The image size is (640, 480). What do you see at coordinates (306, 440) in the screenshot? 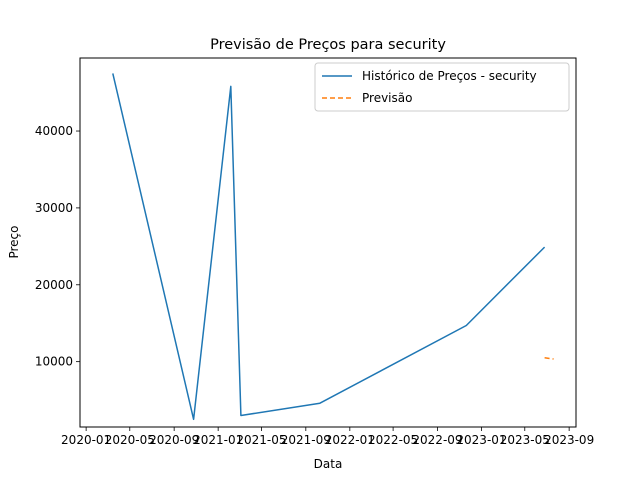
I see `x-tick-label: 2021-09` at bounding box center [306, 440].